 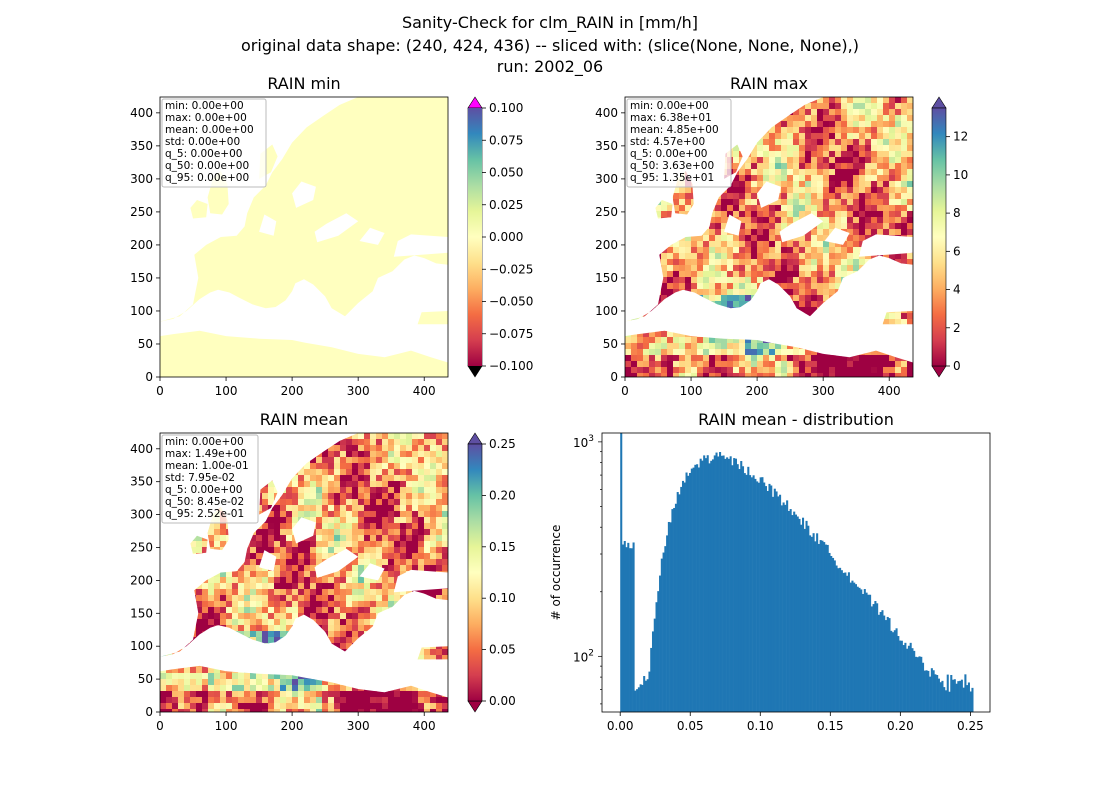 I want to click on stats-line: std: 0.00e+00, so click(x=202, y=142).